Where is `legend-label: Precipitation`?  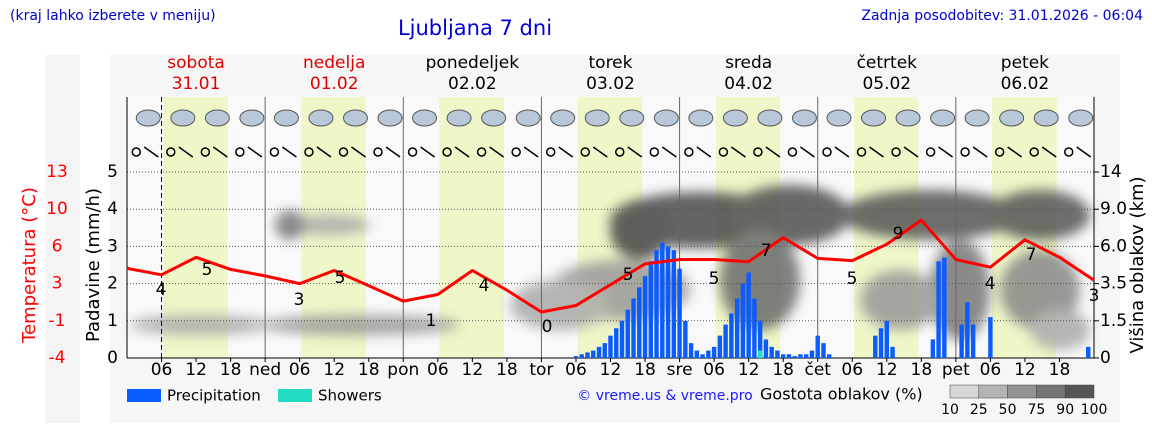
legend-label: Precipitation is located at coordinates (214, 396).